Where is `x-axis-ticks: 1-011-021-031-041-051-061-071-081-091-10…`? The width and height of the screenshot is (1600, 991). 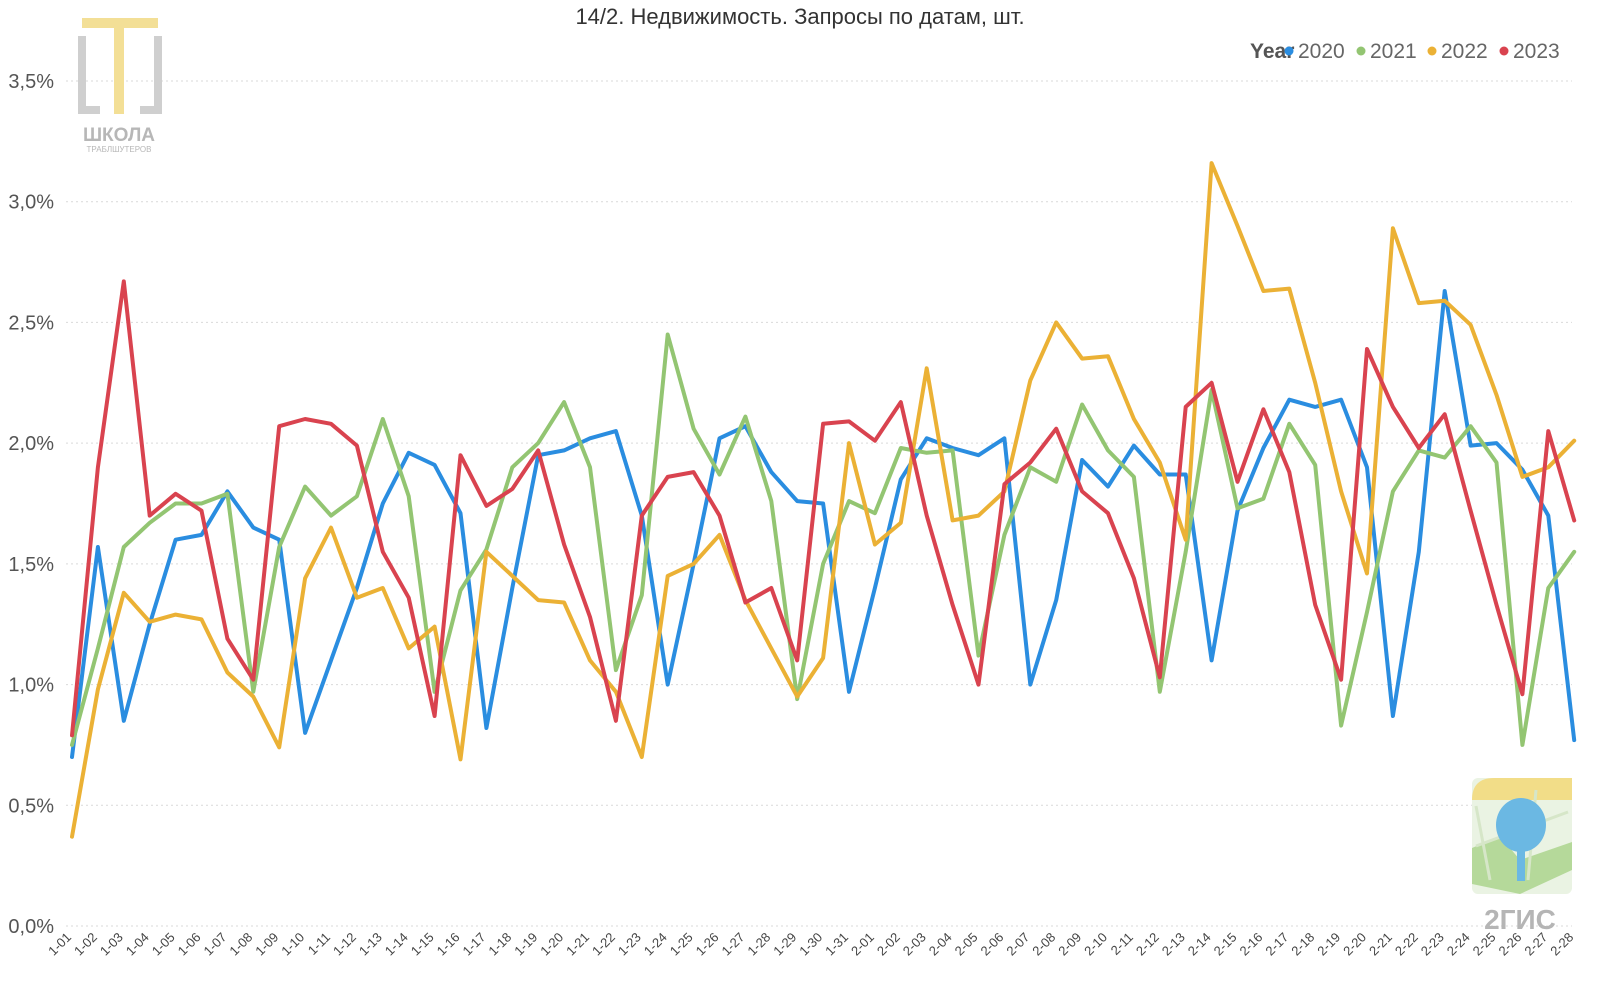
x-axis-ticks: 1-011-021-031-041-051-061-071-081-091-10… is located at coordinates (810, 944).